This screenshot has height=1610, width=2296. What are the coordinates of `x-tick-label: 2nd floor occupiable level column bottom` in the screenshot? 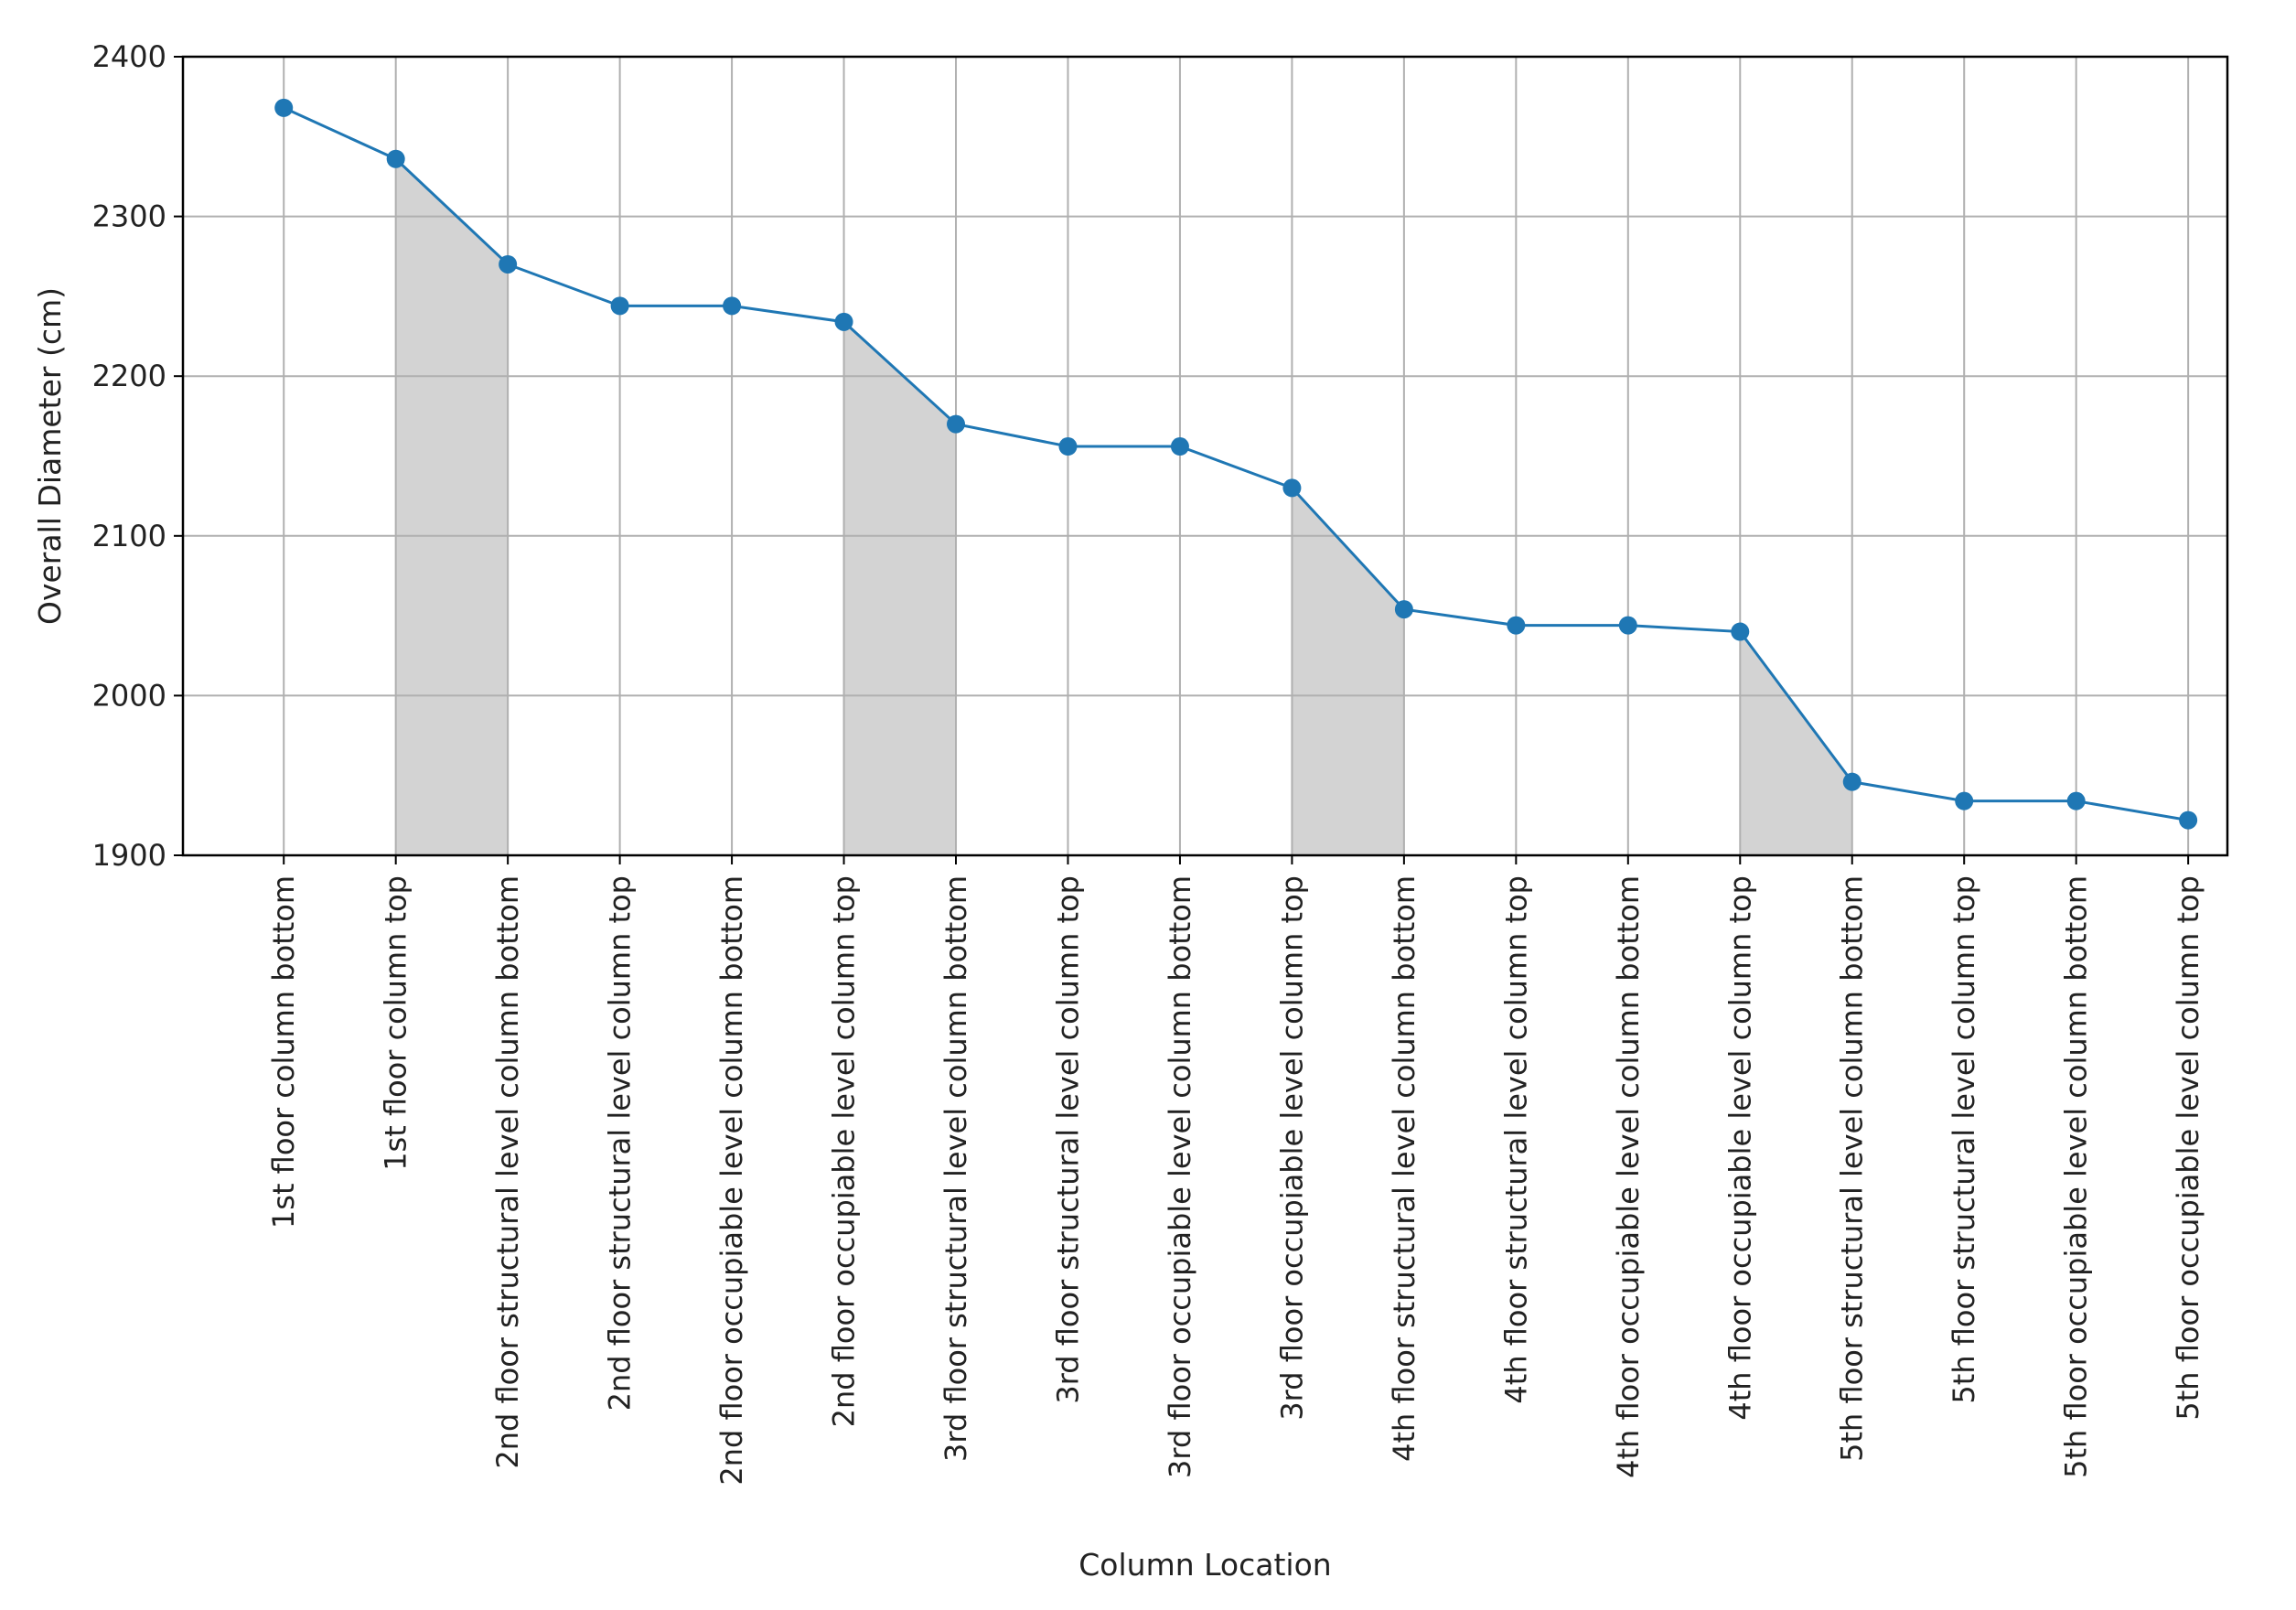 It's located at (731, 1180).